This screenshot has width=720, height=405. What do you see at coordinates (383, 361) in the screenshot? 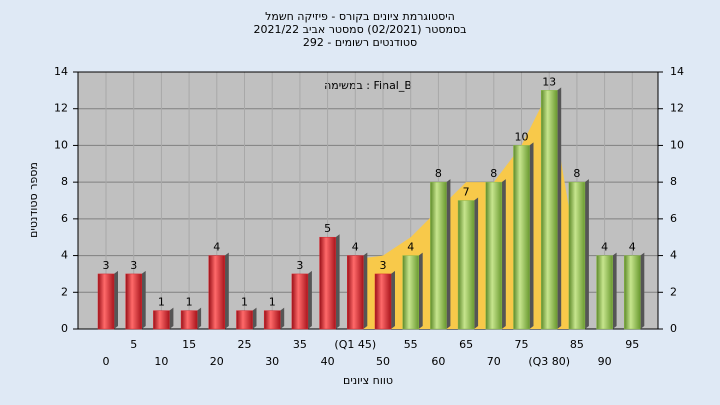
I see `x-tick-label: 50` at bounding box center [383, 361].